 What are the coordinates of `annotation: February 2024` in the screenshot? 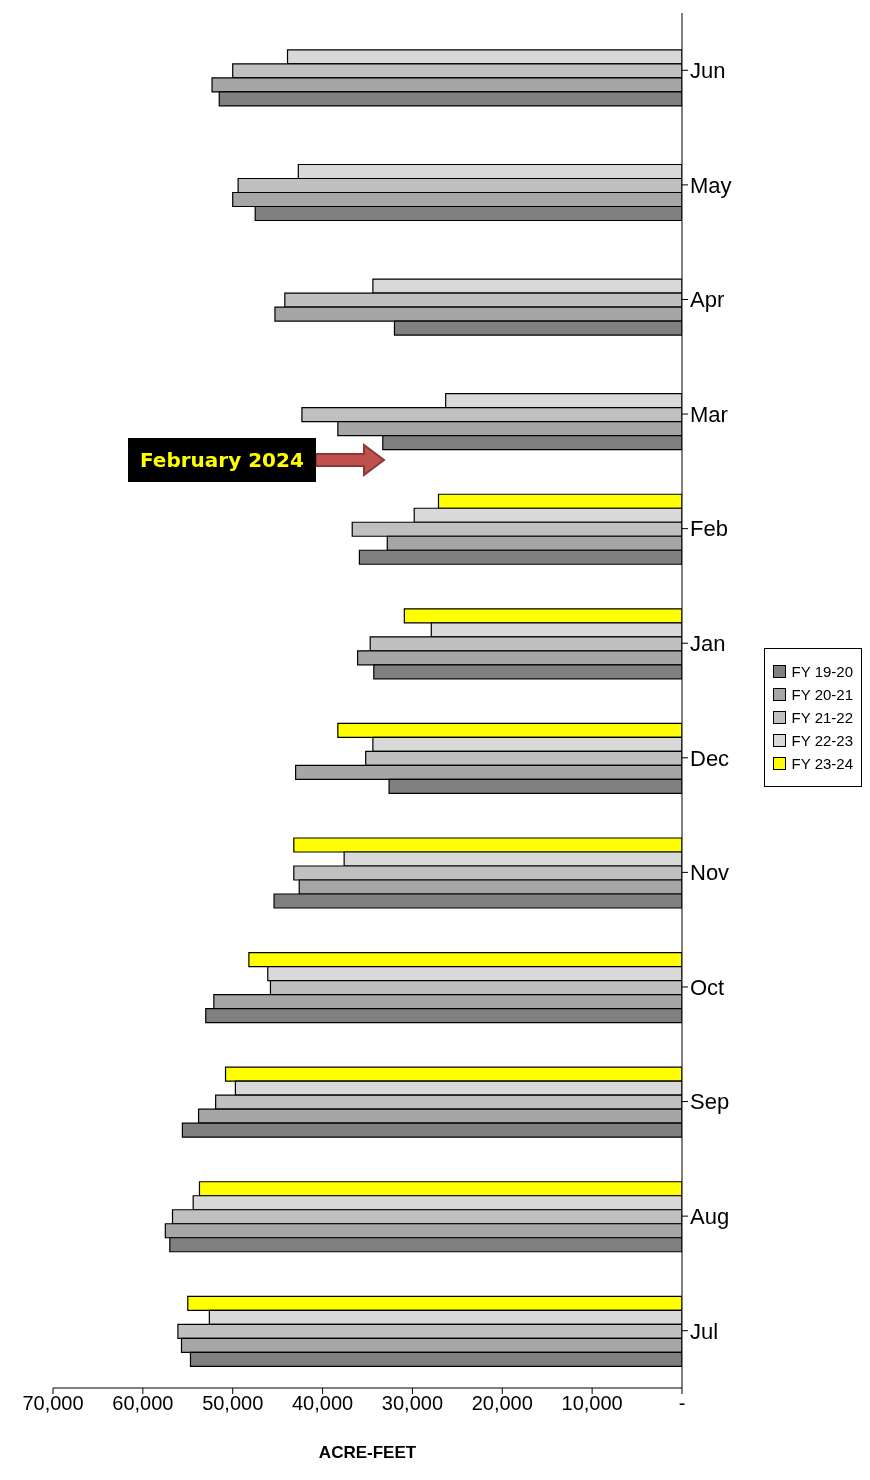 It's located at (222, 460).